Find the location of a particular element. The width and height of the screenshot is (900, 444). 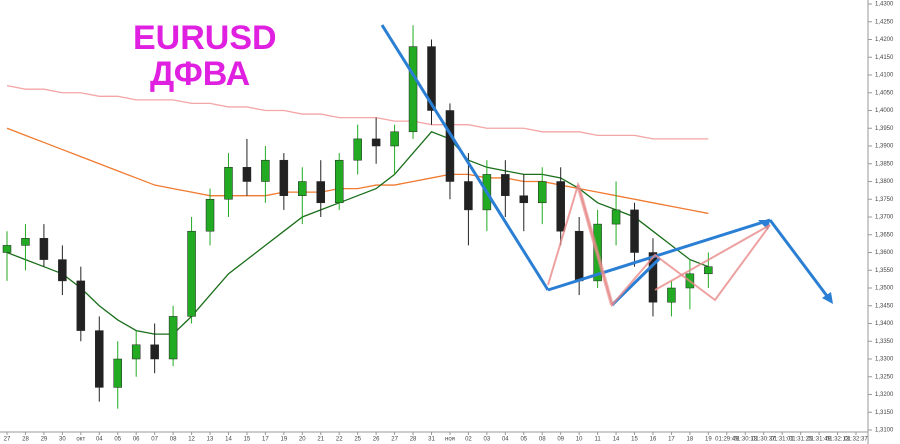

x-tick-label: 21 is located at coordinates (320, 440).